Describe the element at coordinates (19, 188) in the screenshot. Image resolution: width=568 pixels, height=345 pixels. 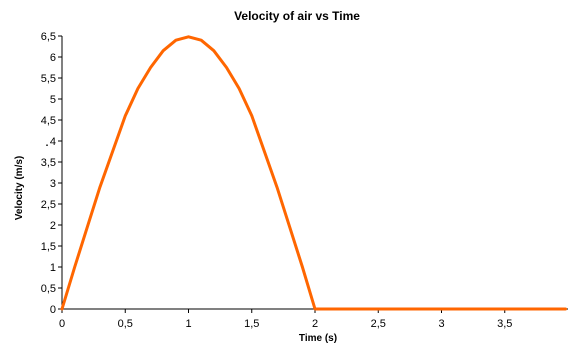
I see `y-axis-label: Velocity (m/s)` at that location.